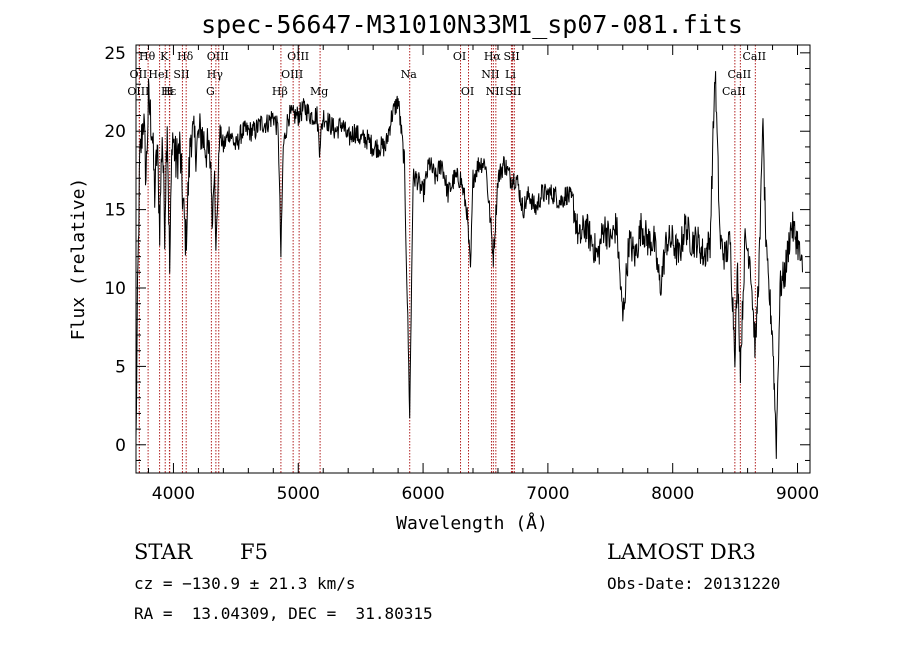 This screenshot has width=900, height=649. What do you see at coordinates (215, 74) in the screenshot?
I see `line-marker-label-12: Hγ` at bounding box center [215, 74].